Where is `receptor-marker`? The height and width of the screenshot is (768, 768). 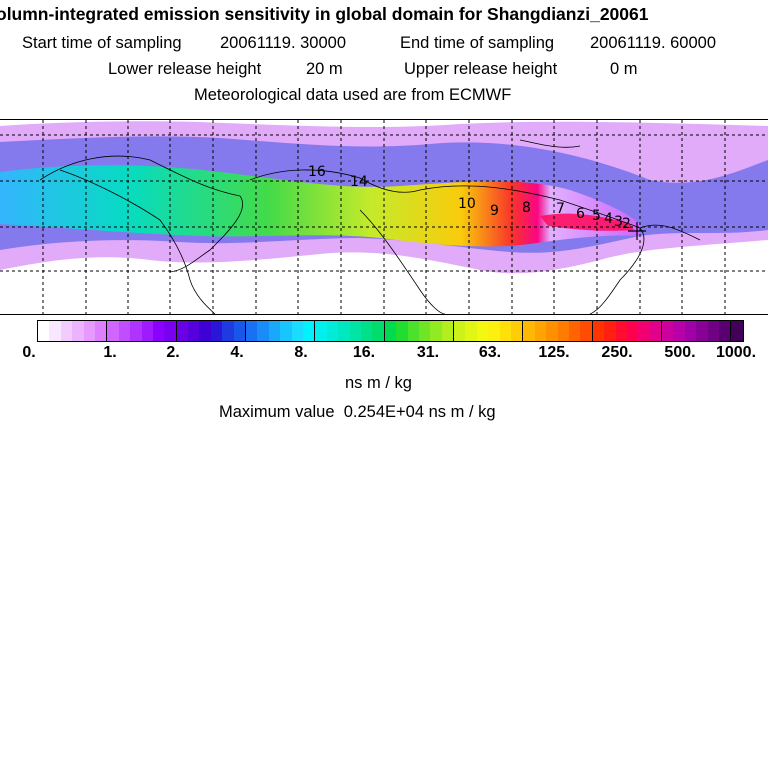 receptor-marker is located at coordinates (637, 231).